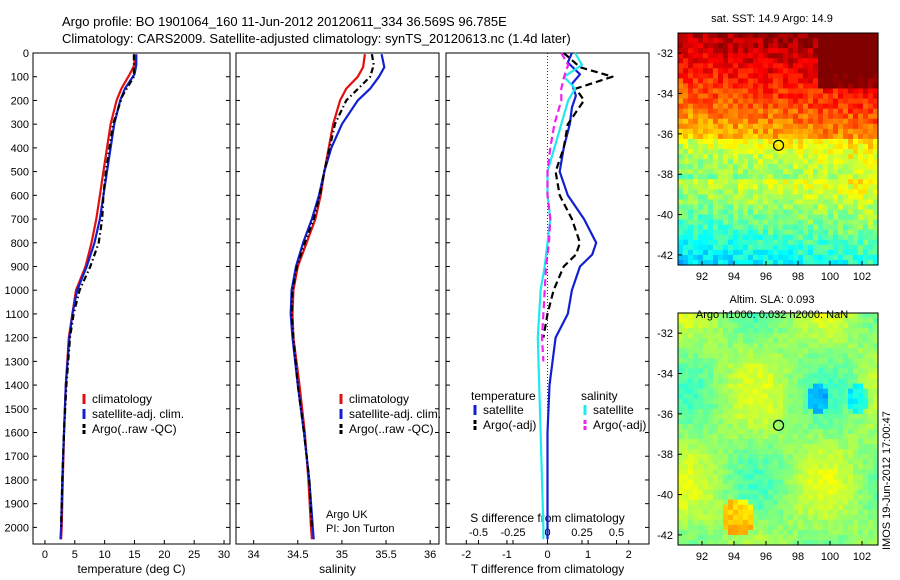 This screenshot has height=580, width=900. I want to click on y-tick-label: 800, so click(20, 244).